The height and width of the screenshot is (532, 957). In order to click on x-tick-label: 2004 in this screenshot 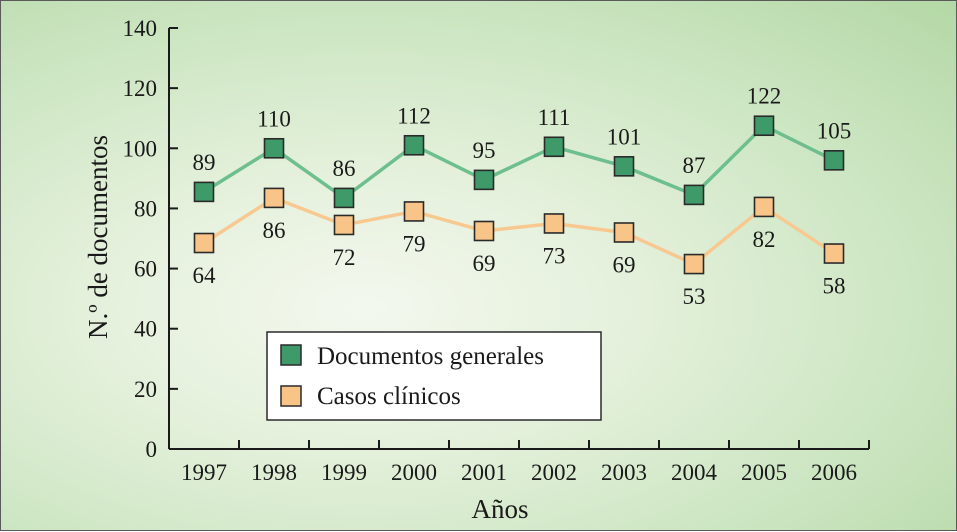, I will do `click(694, 472)`.